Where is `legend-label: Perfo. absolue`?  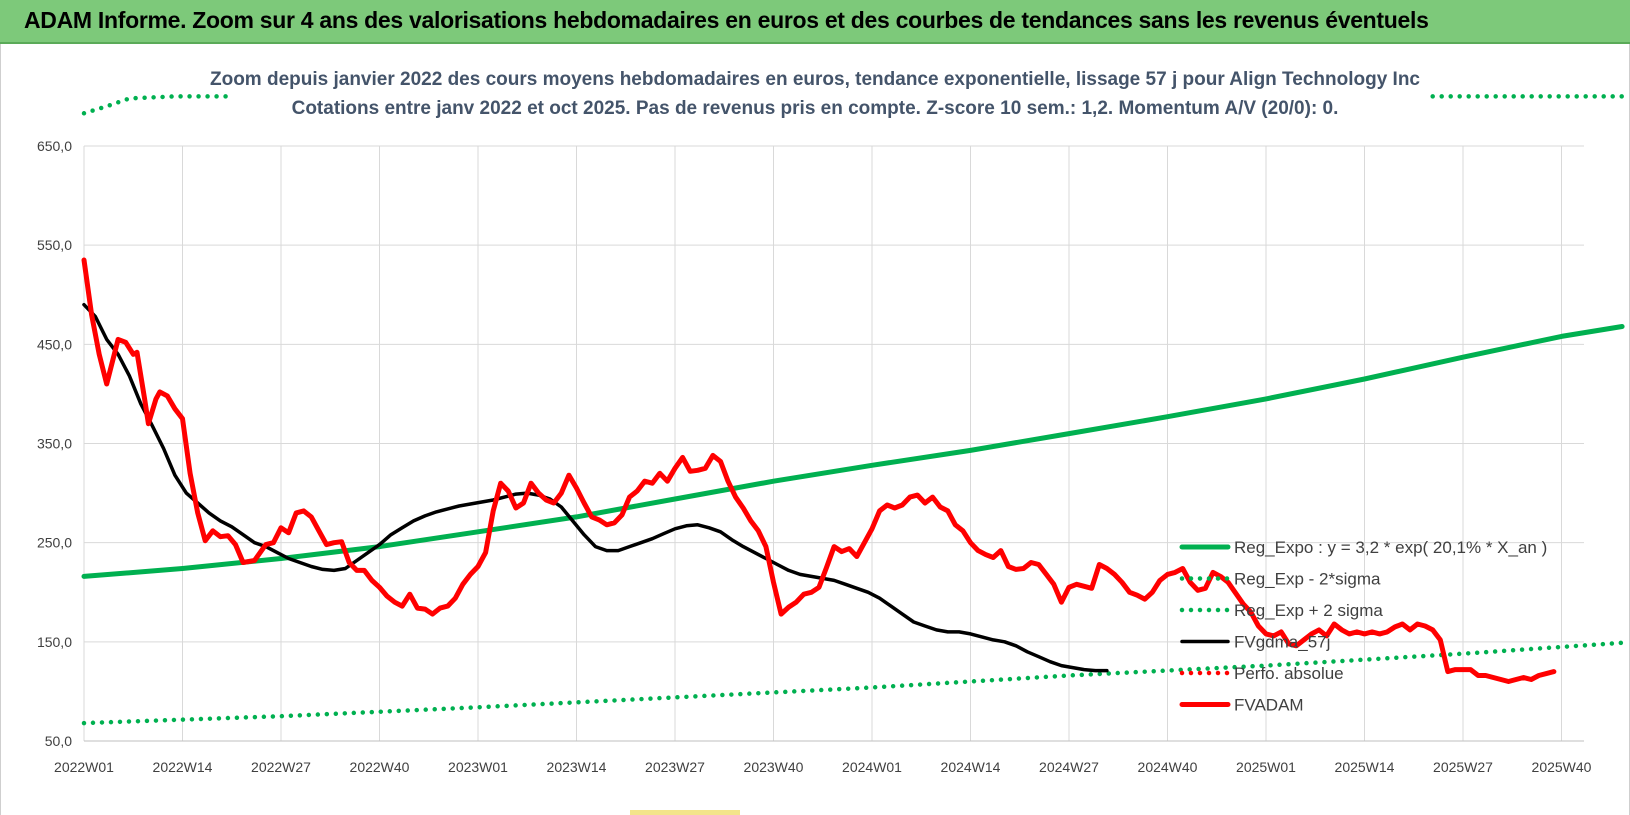 legend-label: Perfo. absolue is located at coordinates (1289, 673).